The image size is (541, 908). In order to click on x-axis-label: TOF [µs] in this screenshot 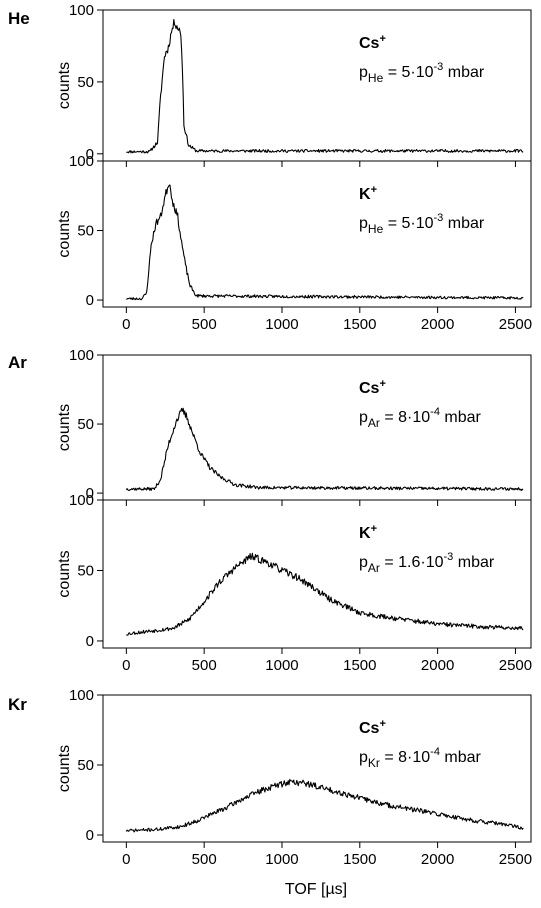, I will do `click(316, 889)`.